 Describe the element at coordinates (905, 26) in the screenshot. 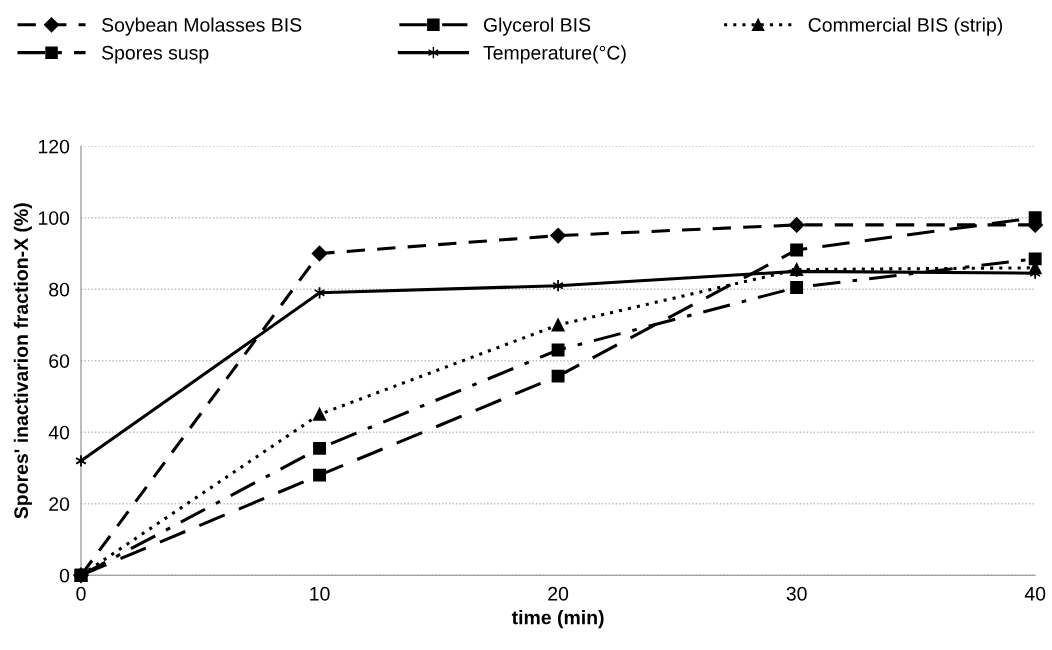

I see `legend-label: Commercial BIS (strip)` at that location.